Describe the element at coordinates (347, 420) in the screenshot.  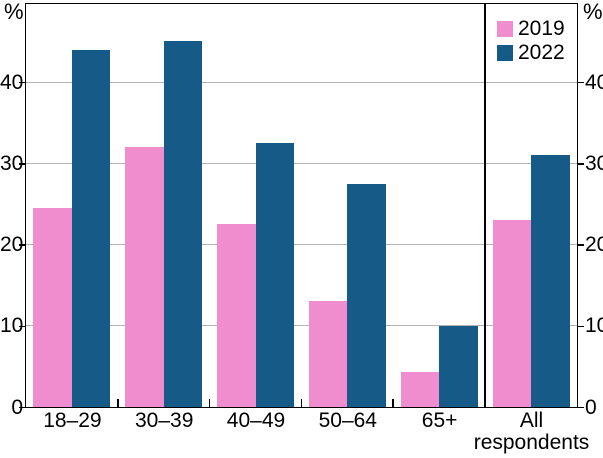
I see `x-axis-label-3: 50–64` at that location.